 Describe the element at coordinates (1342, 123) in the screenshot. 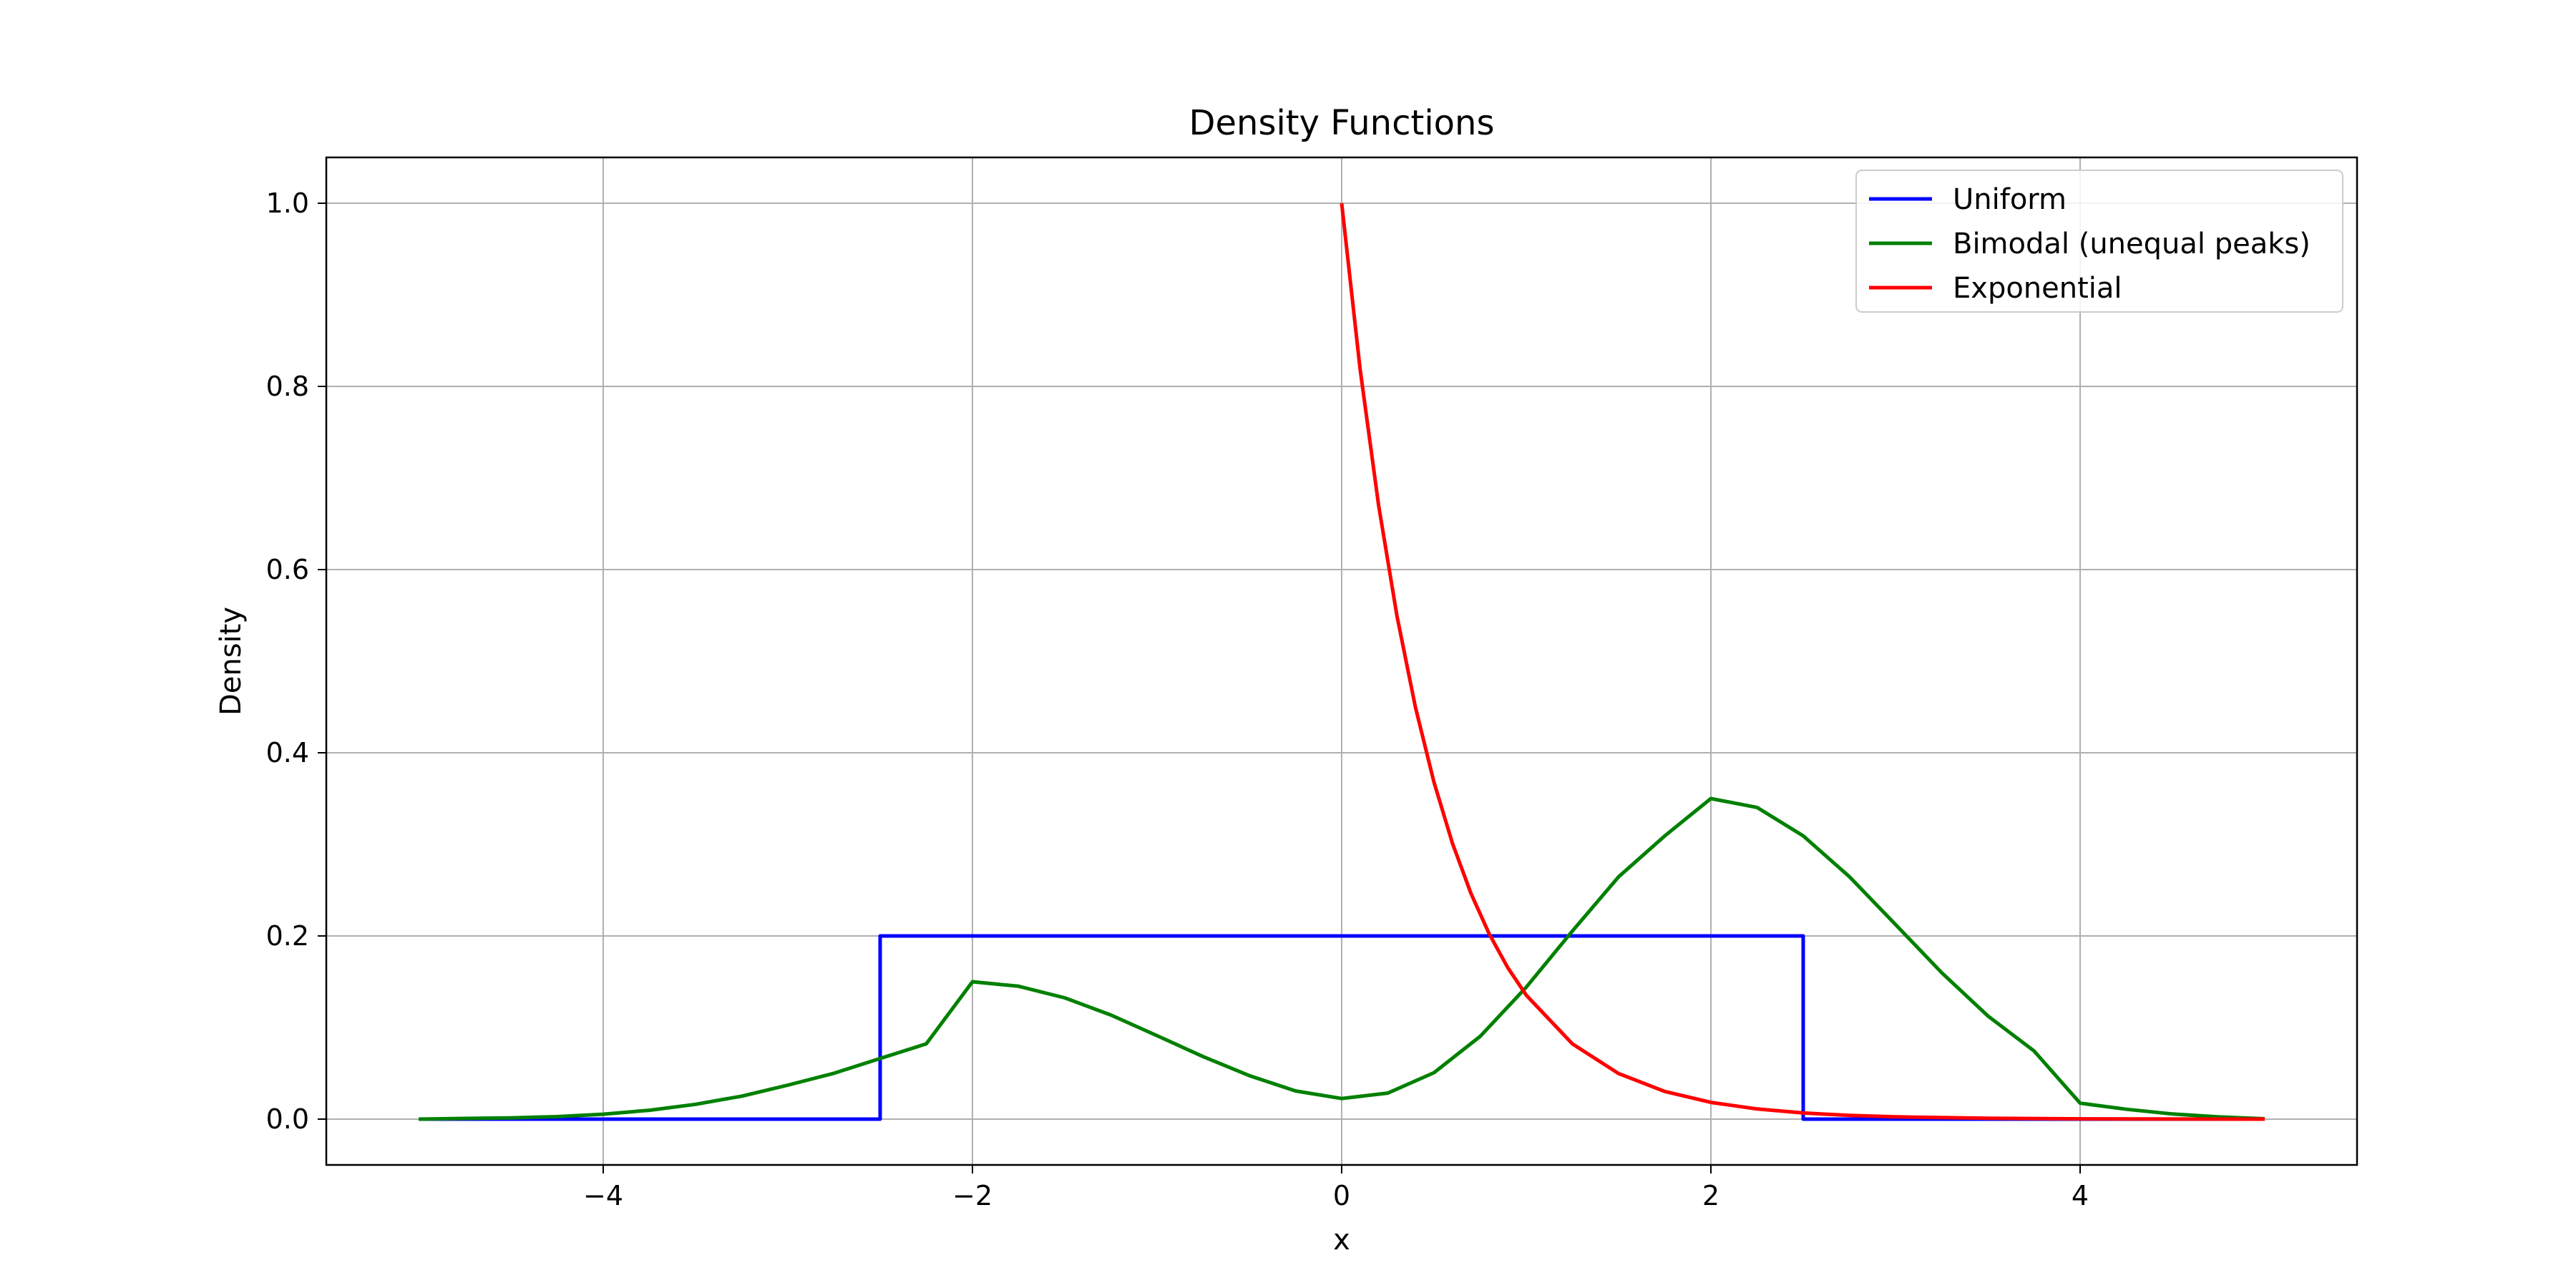

I see `chart-title: Density Functions` at that location.